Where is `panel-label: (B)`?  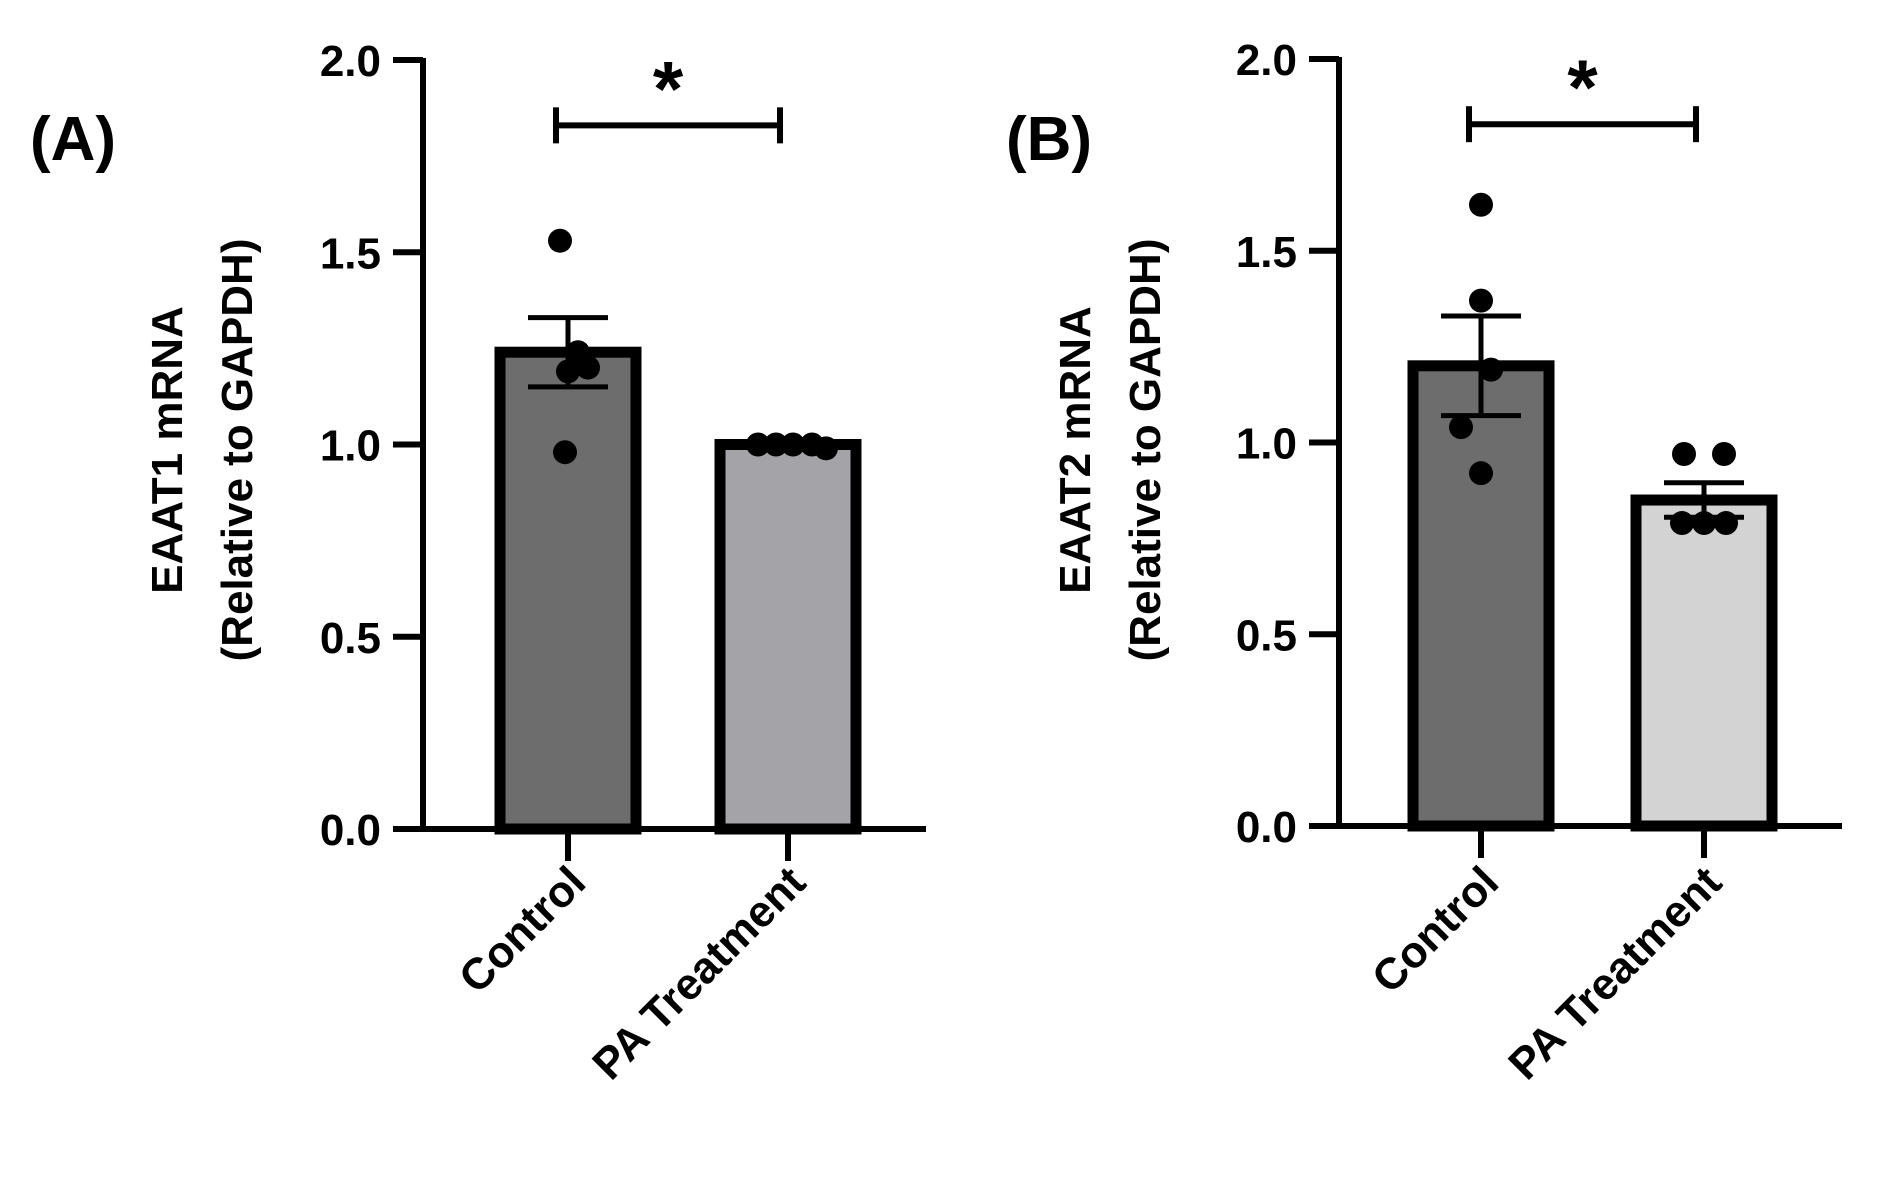
panel-label: (B) is located at coordinates (1049, 139).